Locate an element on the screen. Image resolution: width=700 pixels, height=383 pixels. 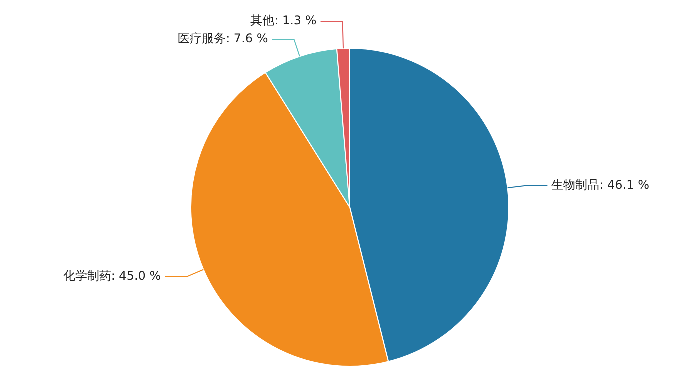
slice-label: 生物制品: 46.1 % is located at coordinates (601, 185).